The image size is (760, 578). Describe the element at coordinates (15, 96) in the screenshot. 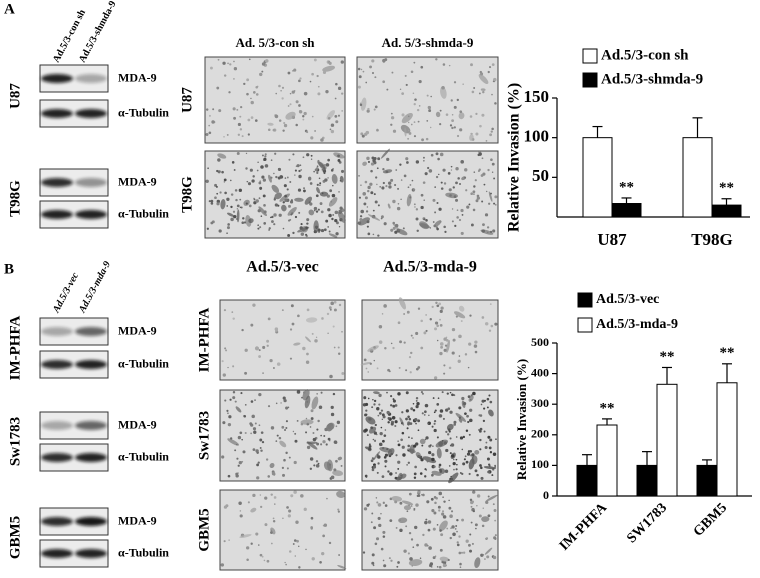

I see `row-label: U87` at that location.